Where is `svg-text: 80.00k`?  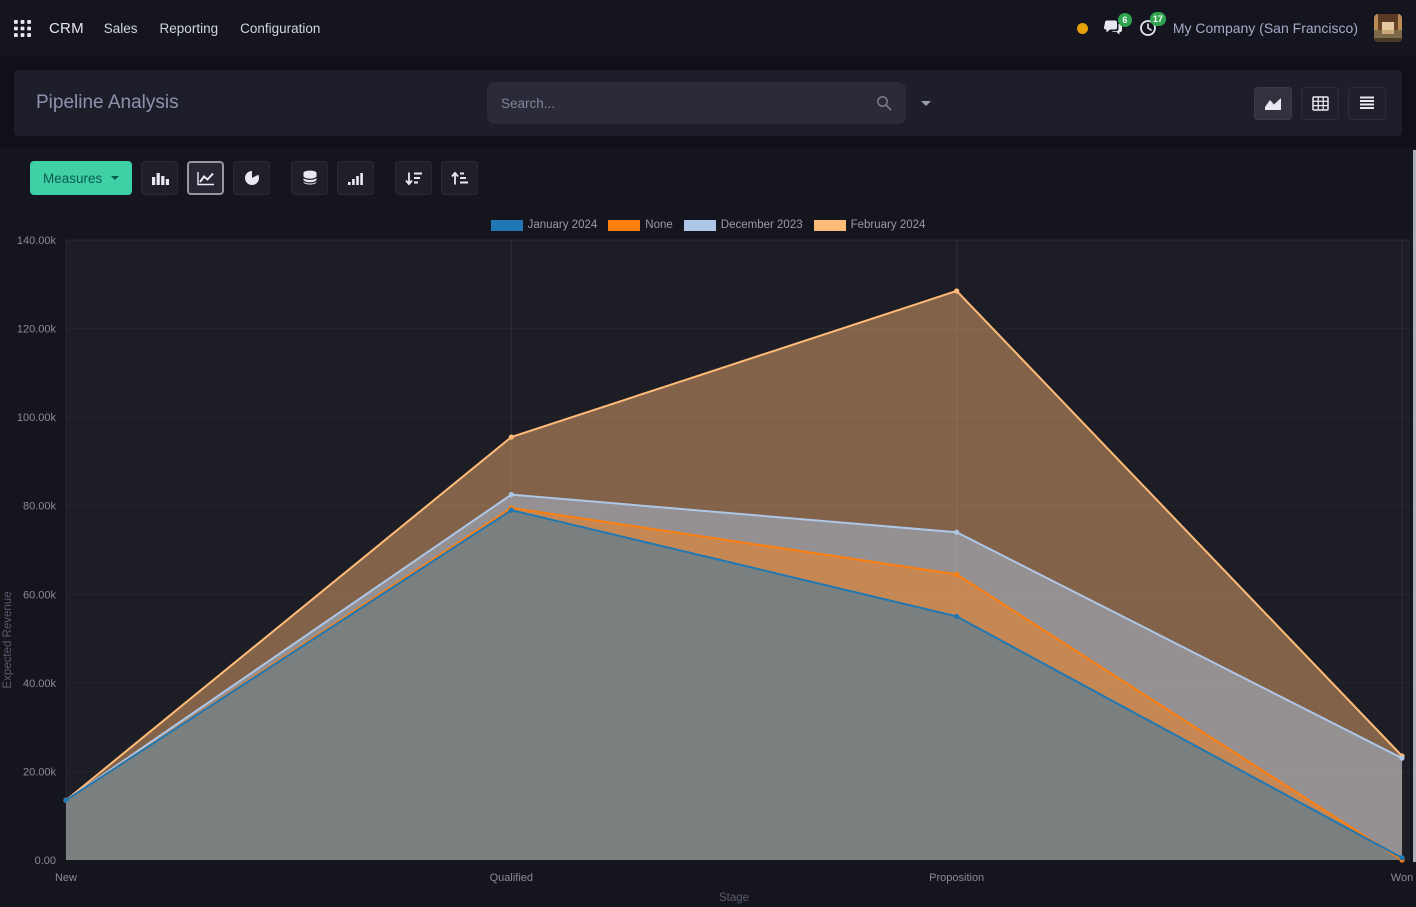
svg-text: 80.00k is located at coordinates (40, 507).